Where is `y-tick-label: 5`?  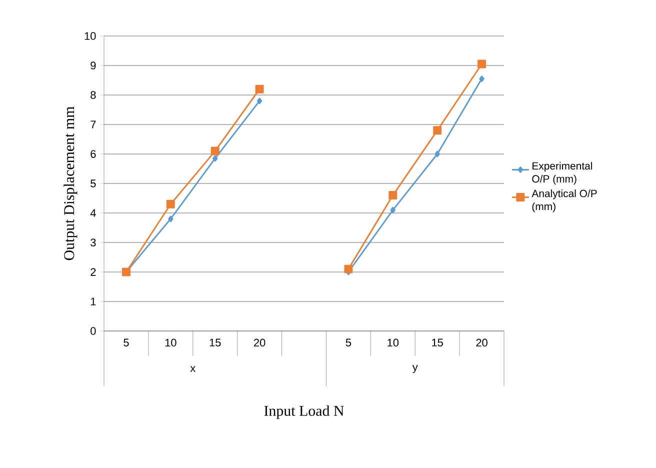
y-tick-label: 5 is located at coordinates (93, 184).